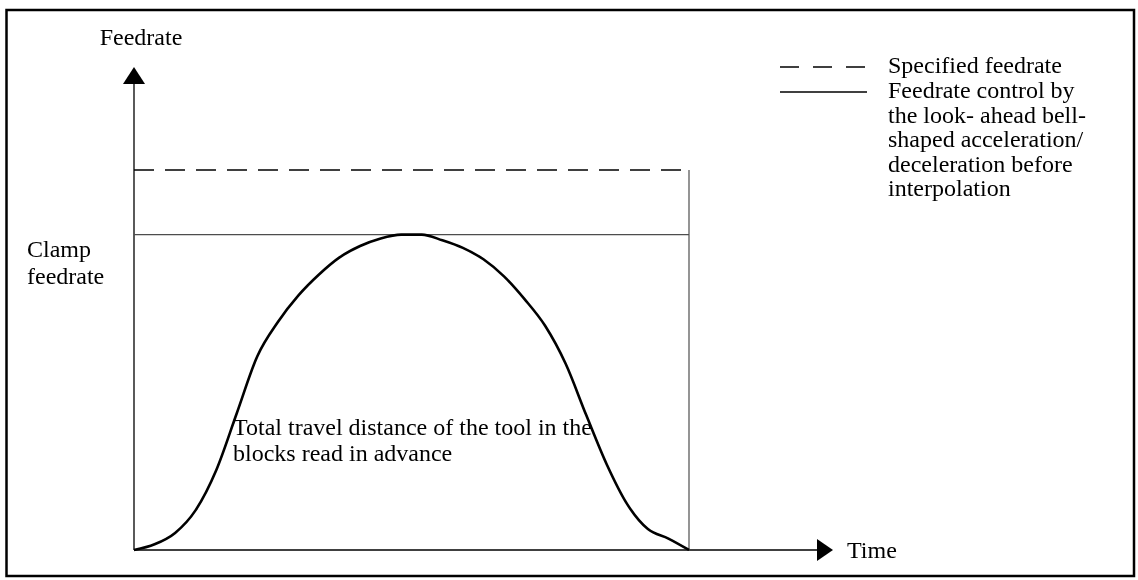 This screenshot has height=580, width=1138. I want to click on y-axis-title: Feedrate, so click(141, 37).